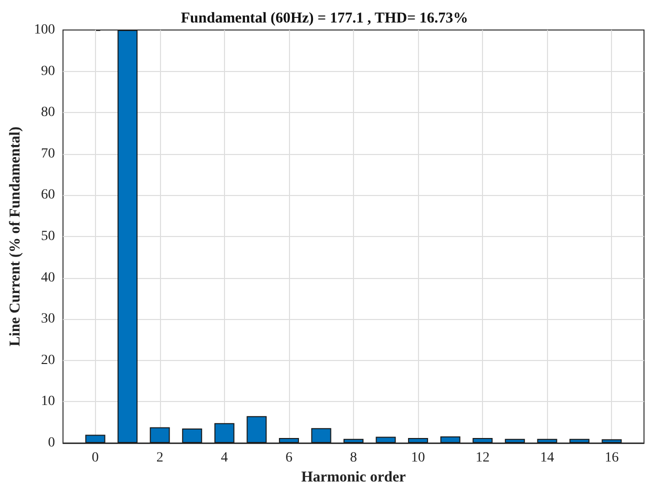  I want to click on x-tick-label: 14, so click(547, 458).